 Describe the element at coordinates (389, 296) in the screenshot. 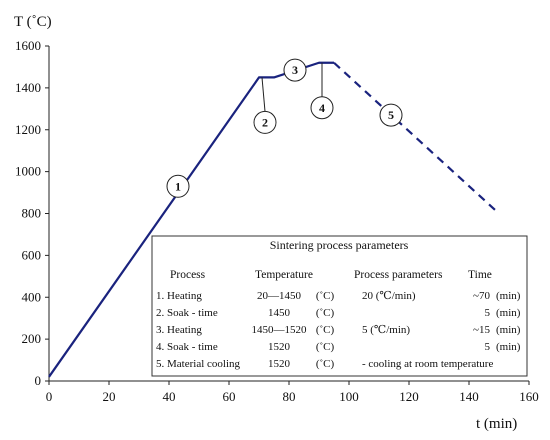

I see `row-parameters: 20 (℃/min)` at that location.